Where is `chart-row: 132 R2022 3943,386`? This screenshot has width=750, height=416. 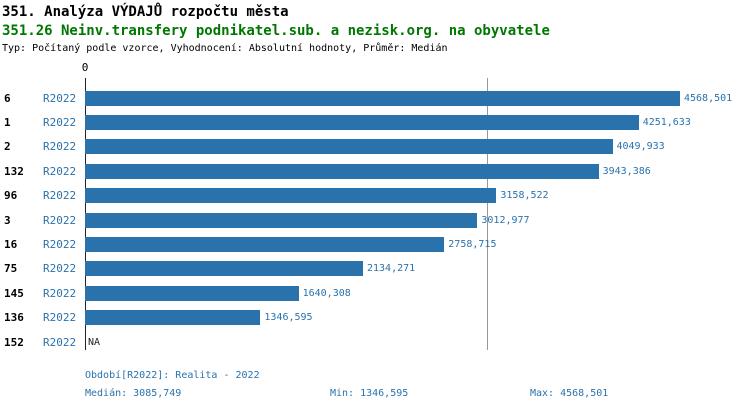
chart-row: 132 R2022 3943,386 is located at coordinates (375, 171).